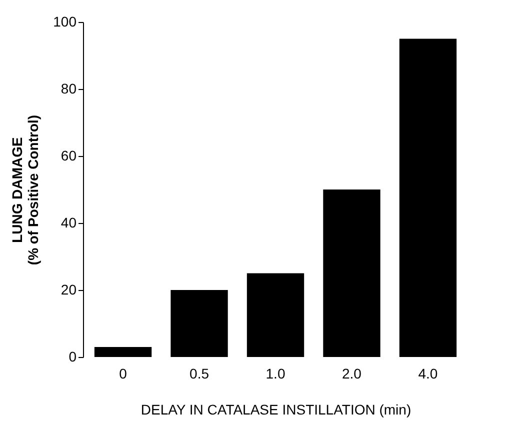 This screenshot has width=518, height=428. Describe the element at coordinates (276, 410) in the screenshot. I see `x-axis-title: DELAY IN CATALASE INSTILLATION (min)` at that location.